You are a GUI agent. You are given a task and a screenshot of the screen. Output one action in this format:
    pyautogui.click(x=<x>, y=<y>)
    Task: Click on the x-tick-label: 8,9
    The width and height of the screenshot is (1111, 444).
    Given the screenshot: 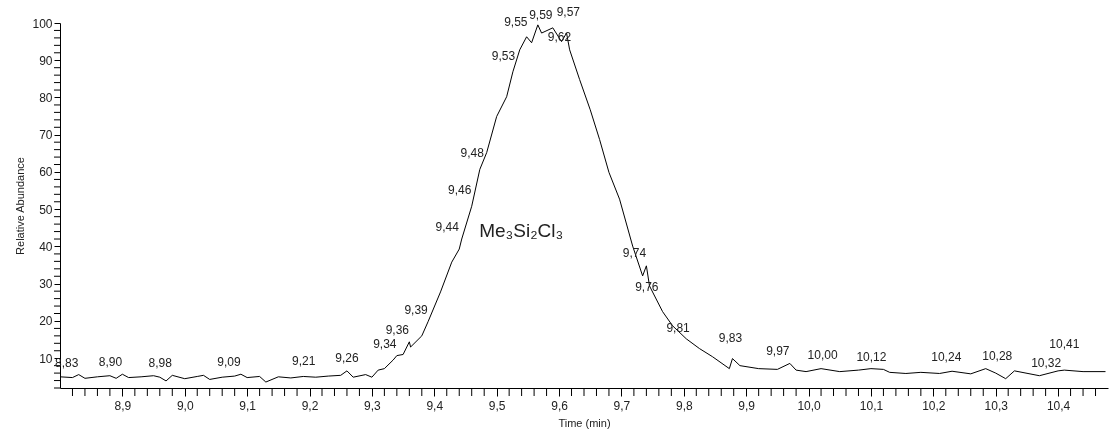 What is the action you would take?
    pyautogui.click(x=123, y=405)
    